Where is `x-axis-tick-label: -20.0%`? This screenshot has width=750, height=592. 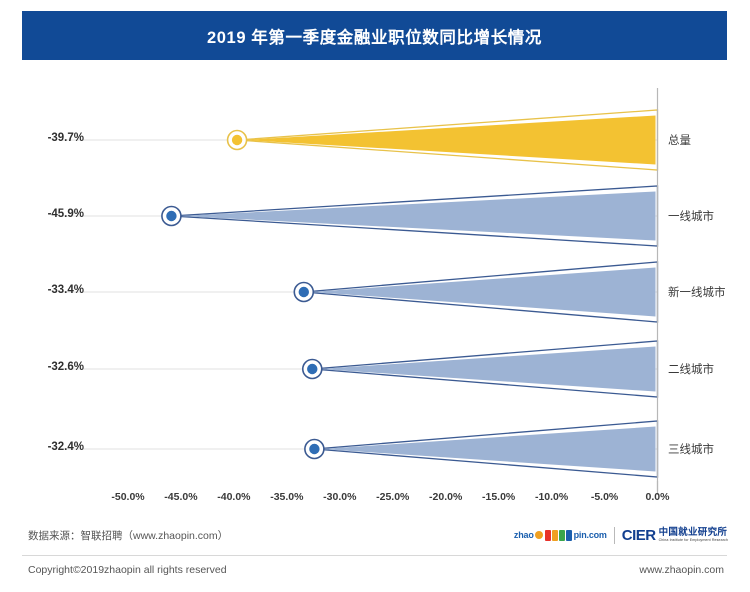 x-axis-tick-label: -20.0% is located at coordinates (446, 497).